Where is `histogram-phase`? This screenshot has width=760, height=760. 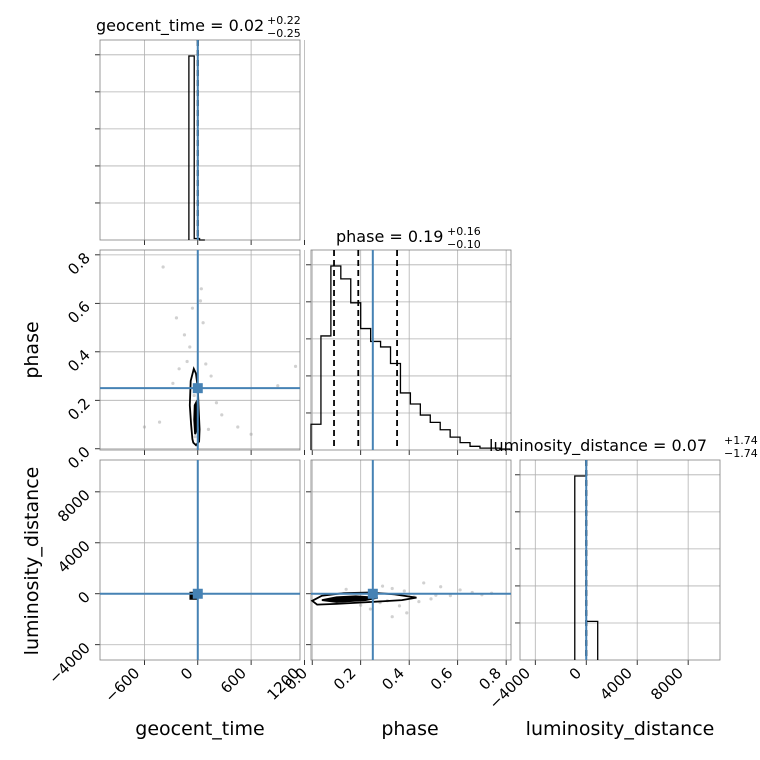
histogram-phase is located at coordinates (410, 357).